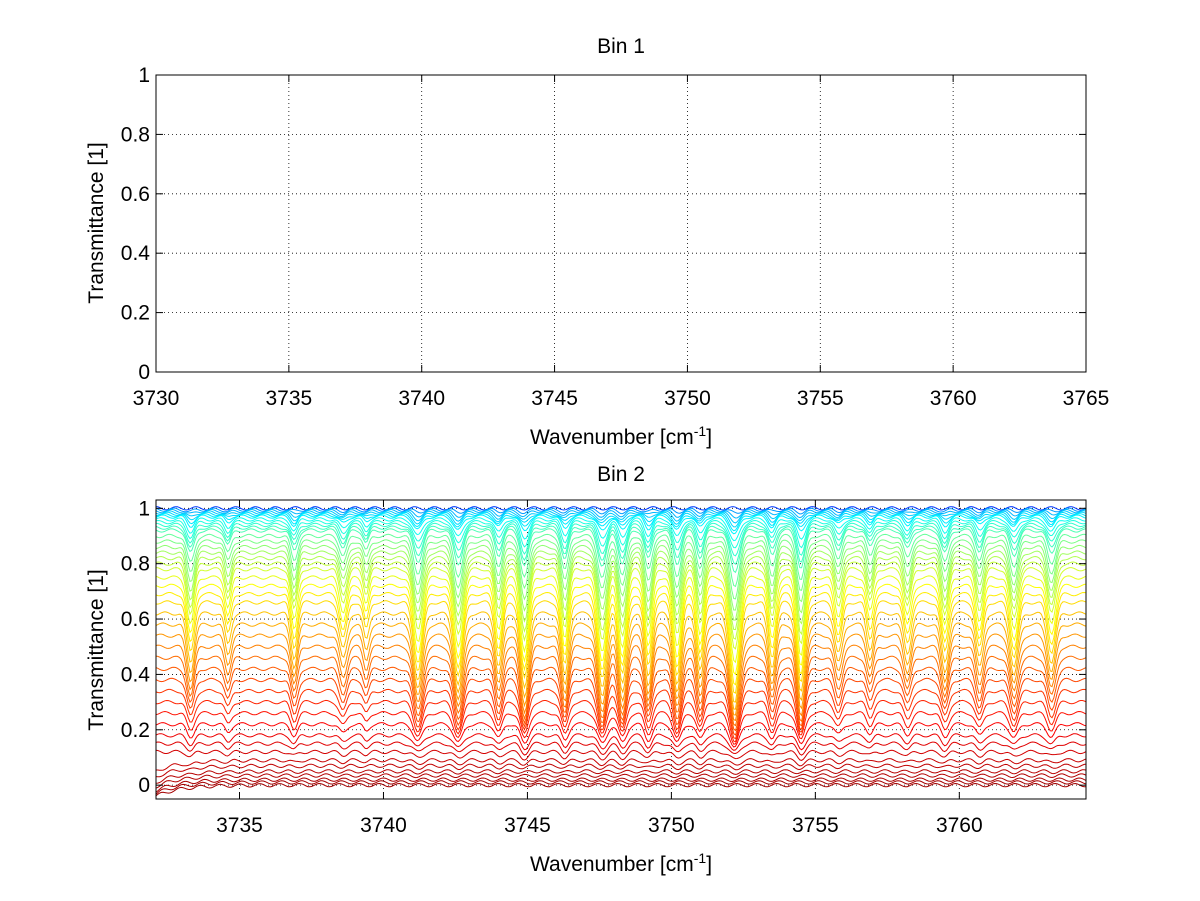 Image resolution: width=1200 pixels, height=901 pixels. What do you see at coordinates (156, 398) in the screenshot?
I see `x-tick-label: 3730` at bounding box center [156, 398].